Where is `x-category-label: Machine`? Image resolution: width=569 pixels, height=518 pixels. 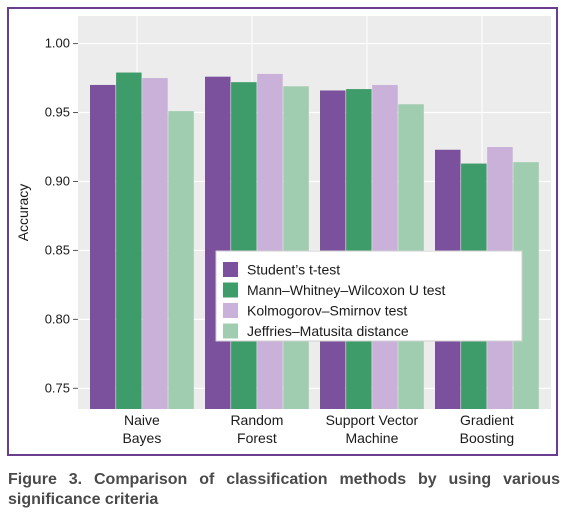 x-category-label: Machine is located at coordinates (371, 438).